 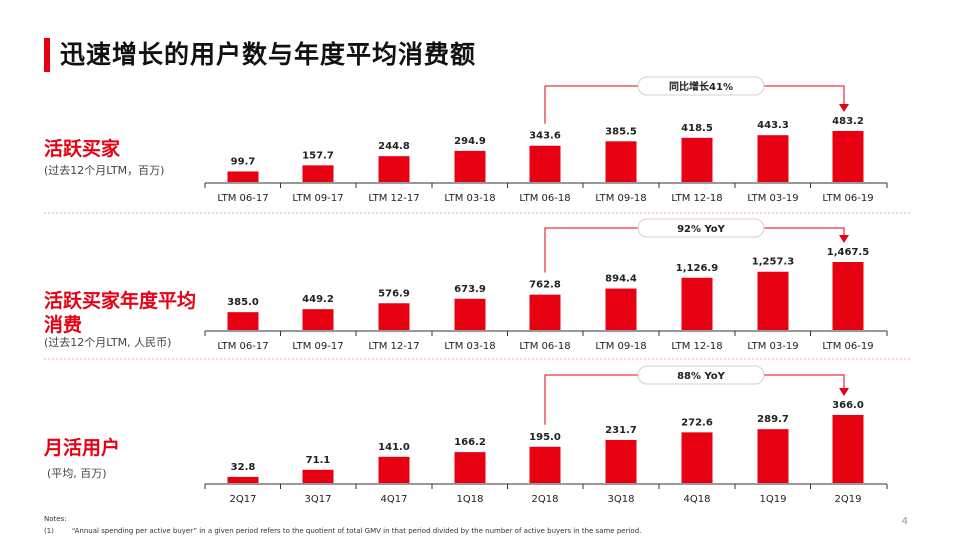 What do you see at coordinates (104, 170) in the screenshot?
I see `section-sublabel-active-buyers: (过去12个月LTM，百万)` at bounding box center [104, 170].